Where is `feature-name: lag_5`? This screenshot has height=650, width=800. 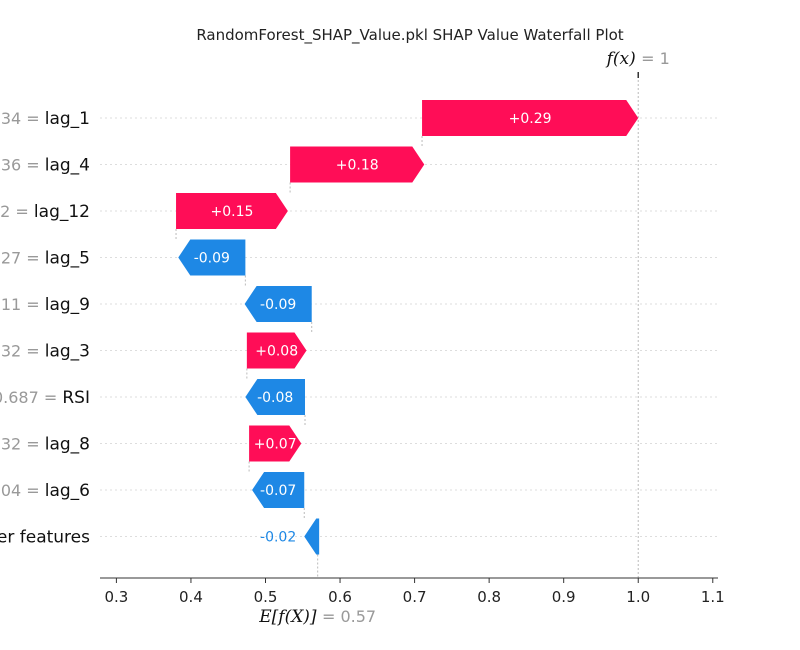 feature-name: lag_5 is located at coordinates (67, 259).